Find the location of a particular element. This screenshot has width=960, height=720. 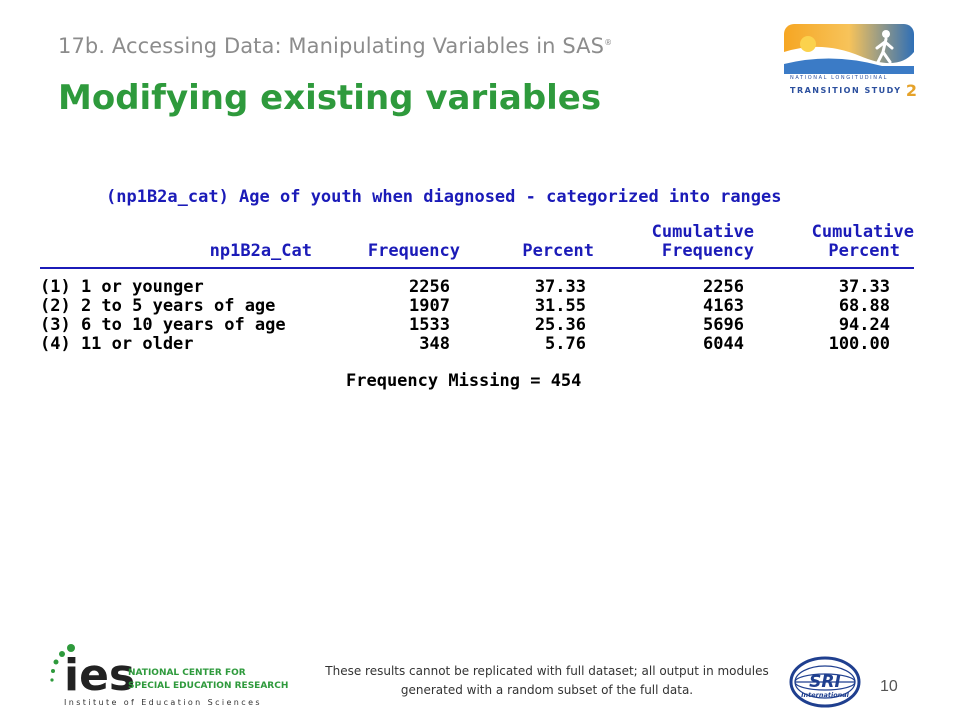

nlts-caption-number: 2 is located at coordinates (912, 90).